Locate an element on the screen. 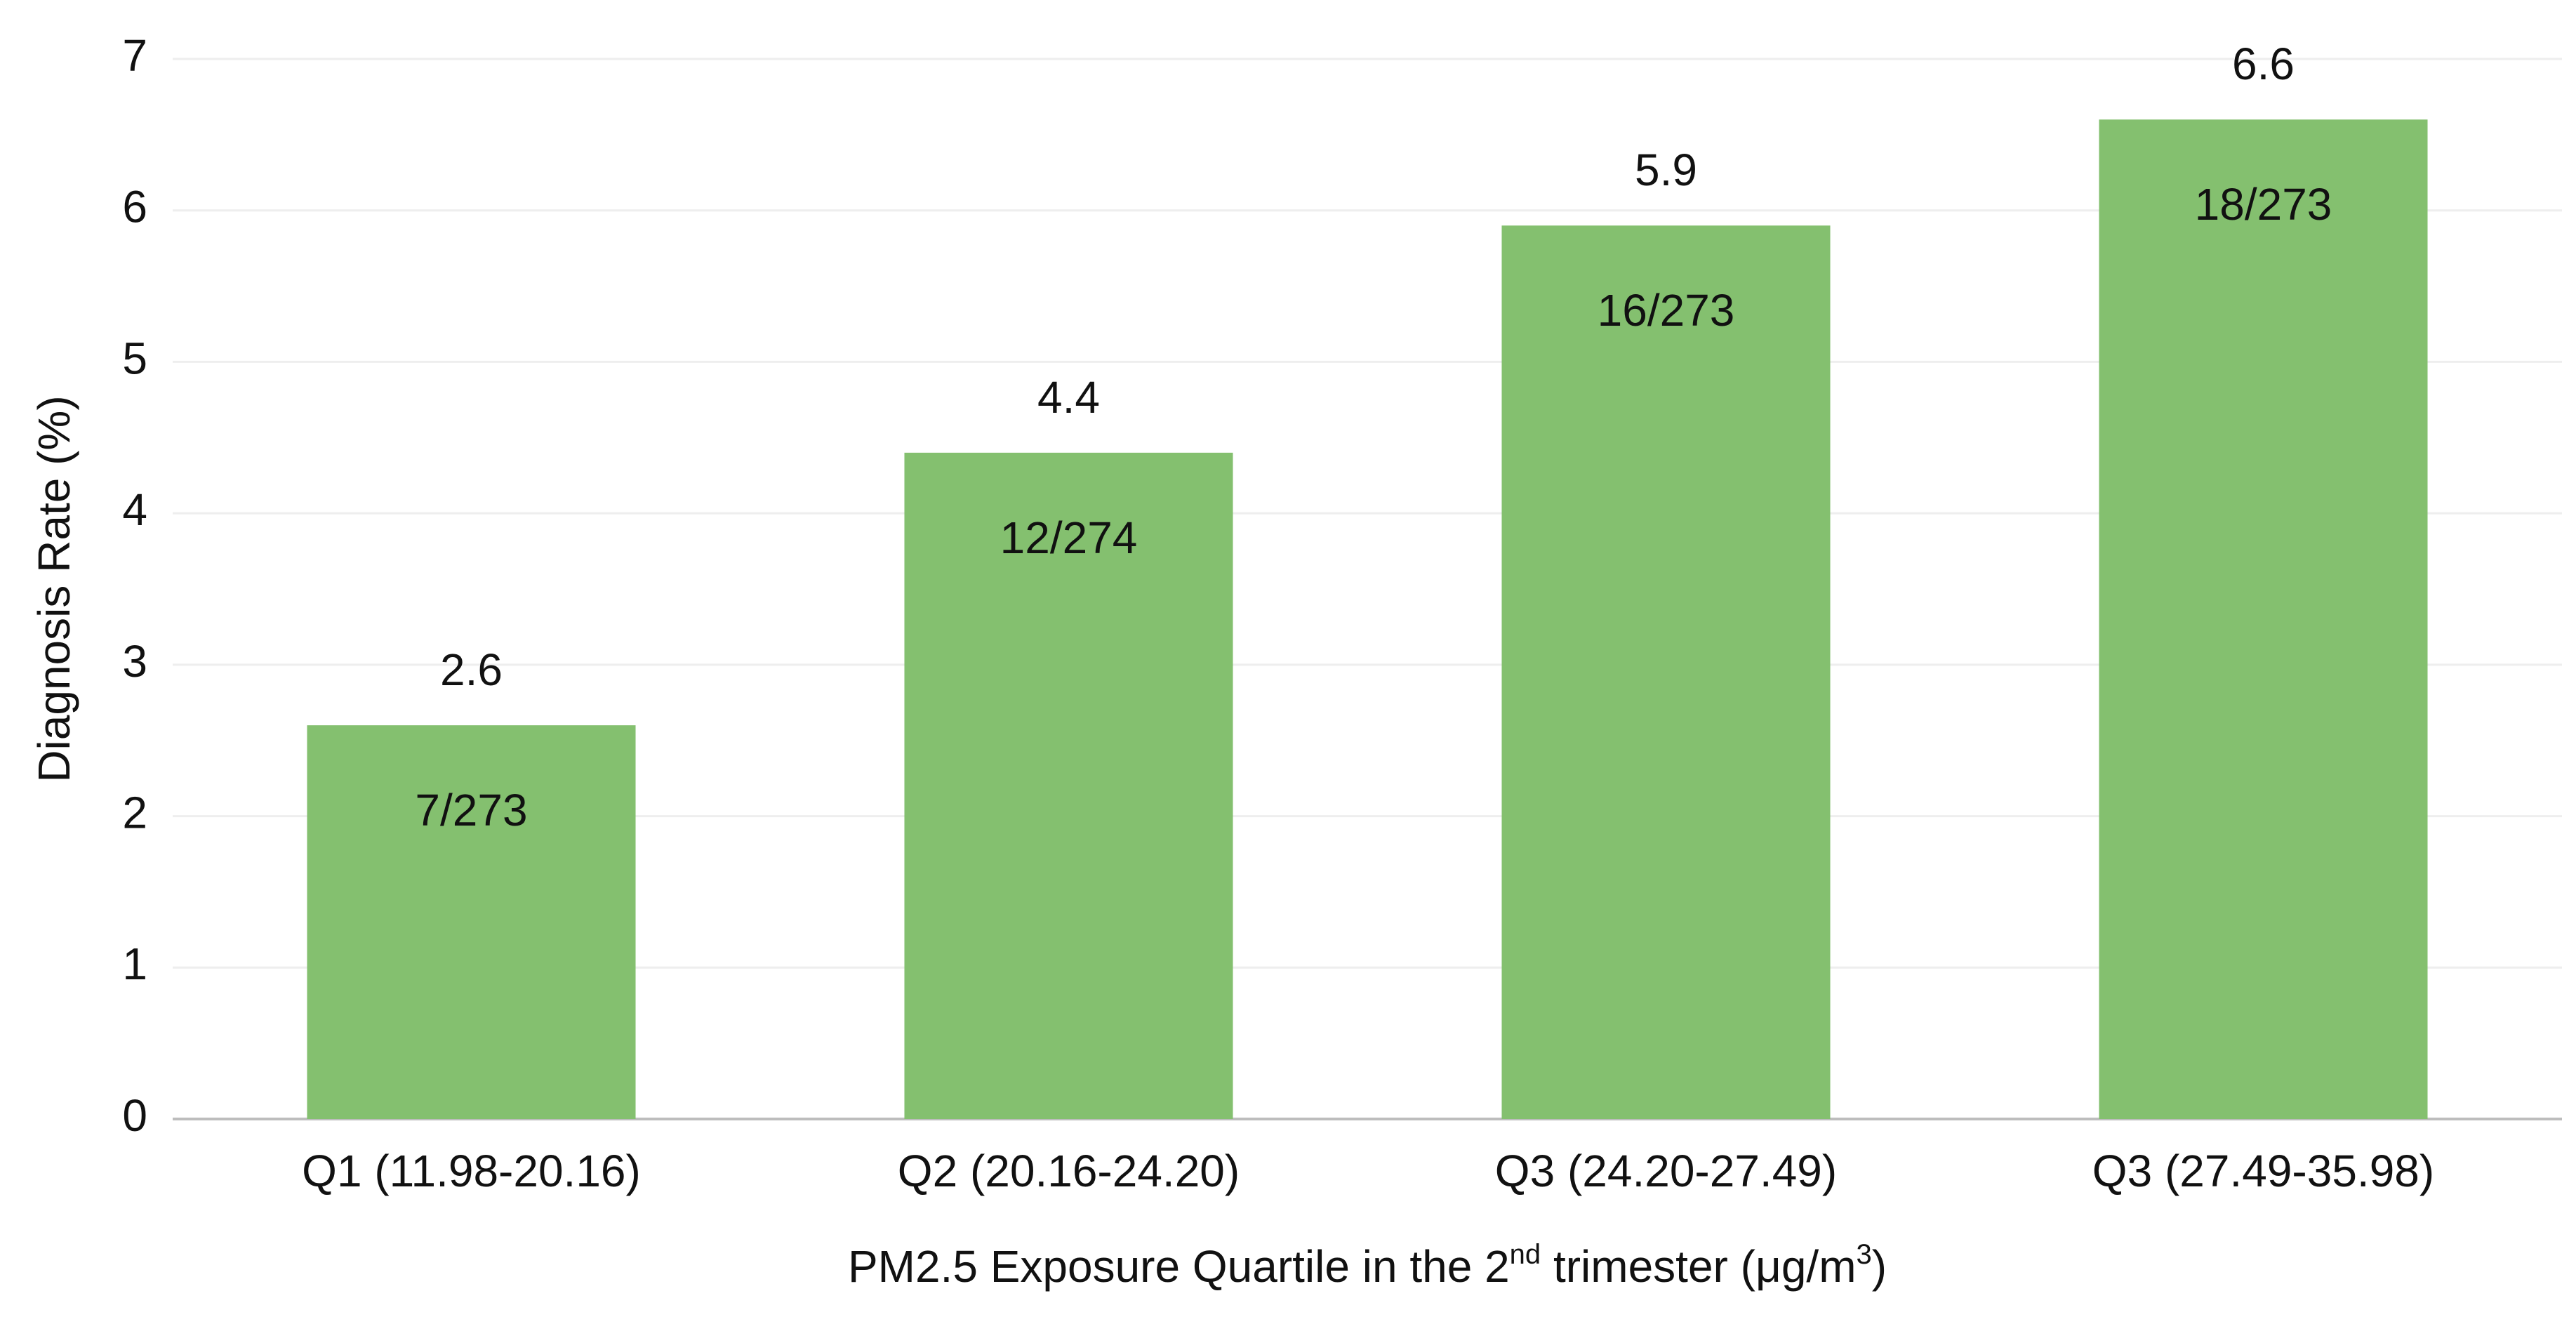 Image resolution: width=2576 pixels, height=1324 pixels. value-label: 2.6 is located at coordinates (472, 669).